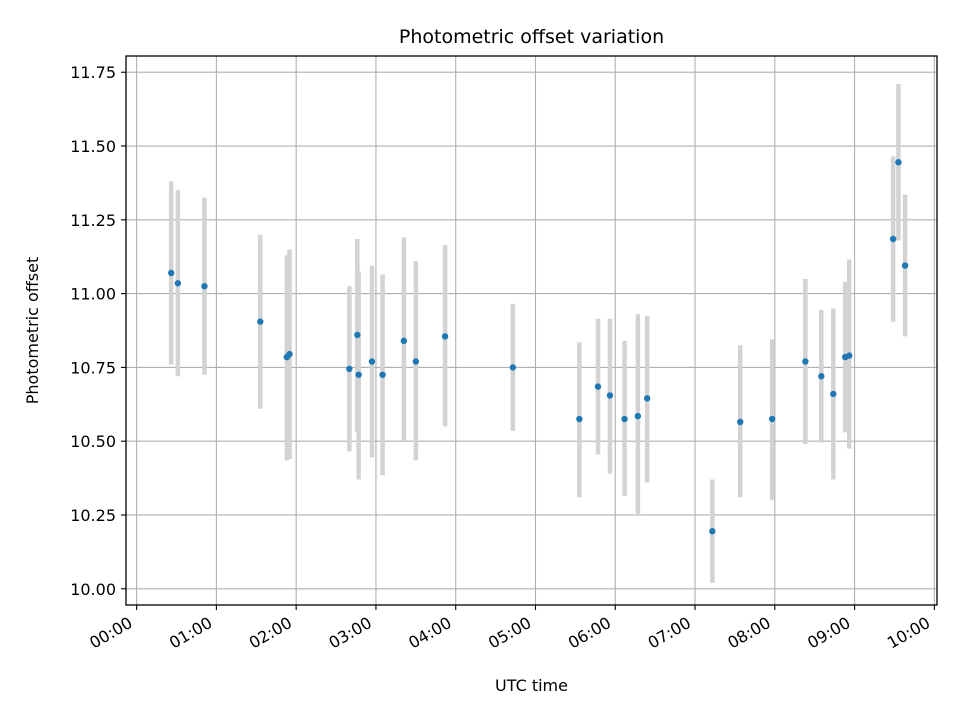 Image resolution: width=960 pixels, height=725 pixels. What do you see at coordinates (509, 633) in the screenshot?
I see `x-tick-label: 05:00` at bounding box center [509, 633].